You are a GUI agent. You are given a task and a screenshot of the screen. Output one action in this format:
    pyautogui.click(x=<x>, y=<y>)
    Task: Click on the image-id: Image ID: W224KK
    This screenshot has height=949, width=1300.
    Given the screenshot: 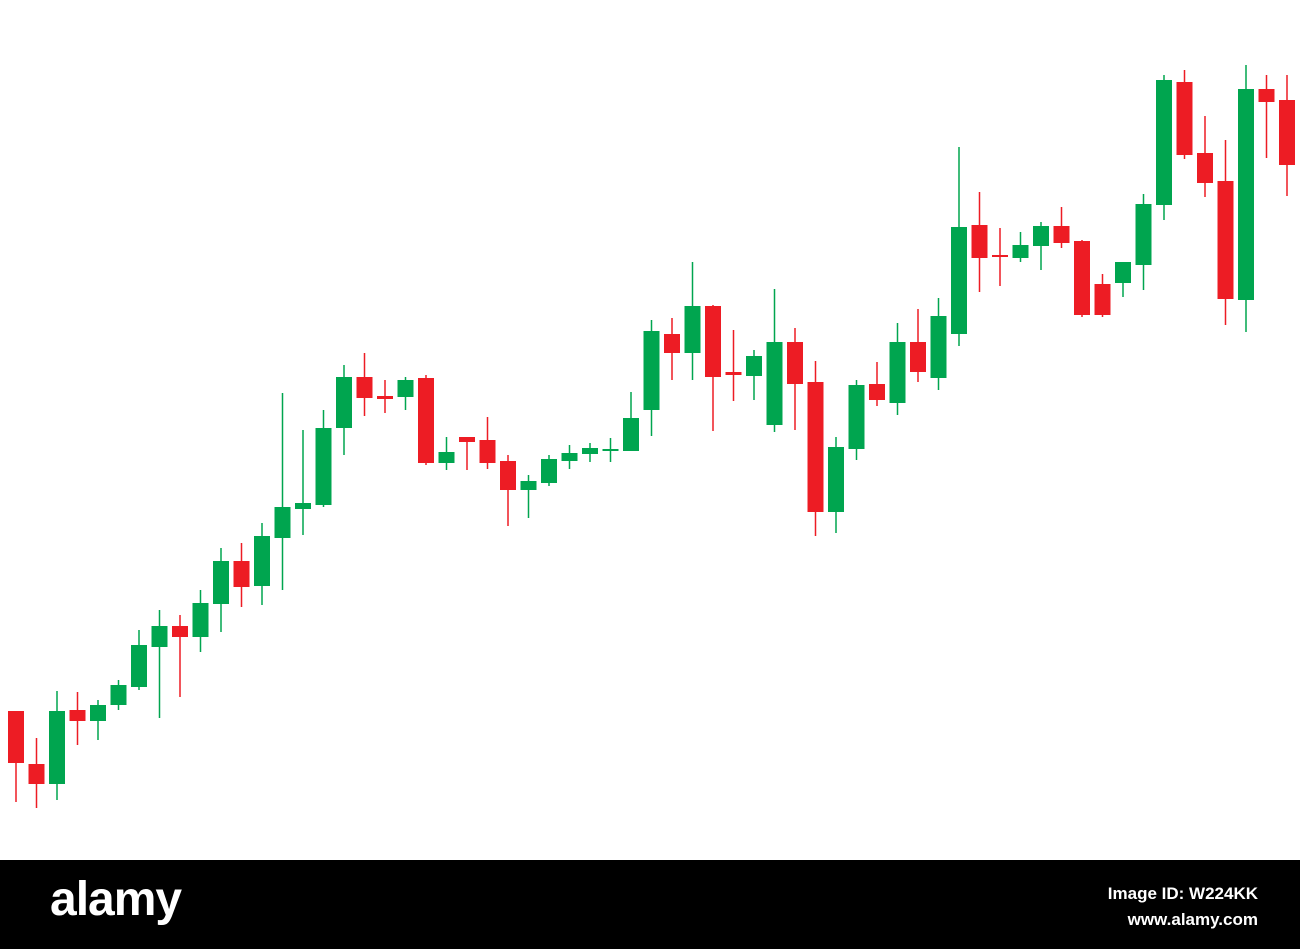 What is the action you would take?
    pyautogui.click(x=1182, y=893)
    